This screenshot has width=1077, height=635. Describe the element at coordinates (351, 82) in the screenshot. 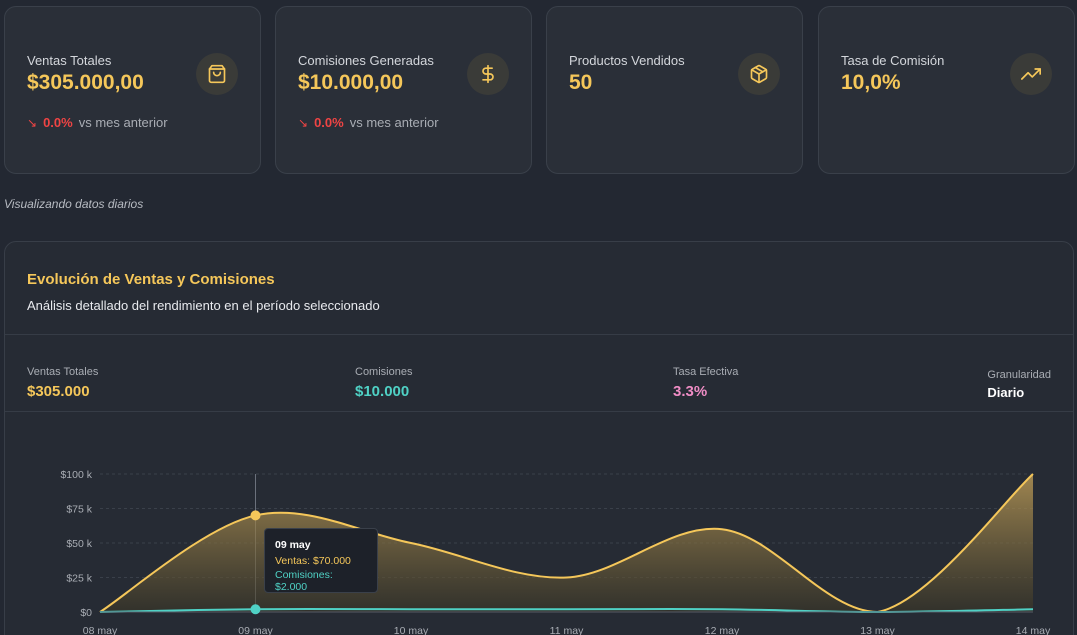

I see `card-value: $10.000,00` at that location.